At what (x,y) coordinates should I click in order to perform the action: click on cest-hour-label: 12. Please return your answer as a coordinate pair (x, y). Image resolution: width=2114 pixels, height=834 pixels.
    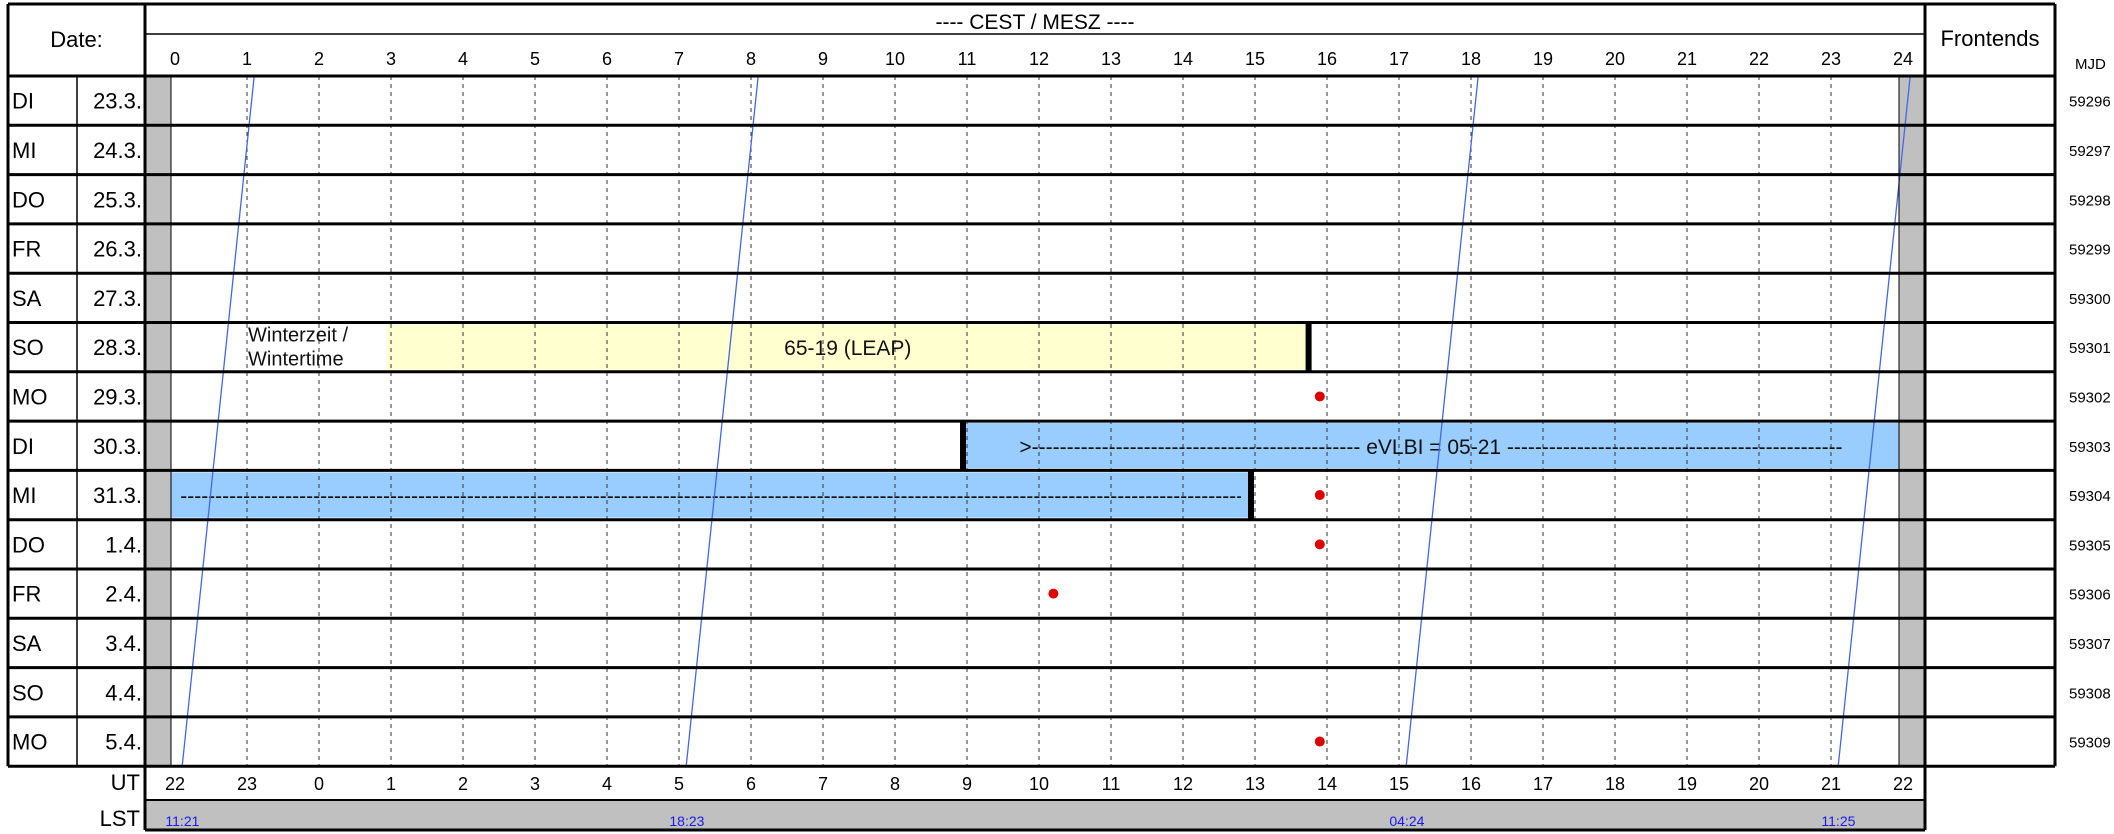
    Looking at the image, I should click on (1039, 59).